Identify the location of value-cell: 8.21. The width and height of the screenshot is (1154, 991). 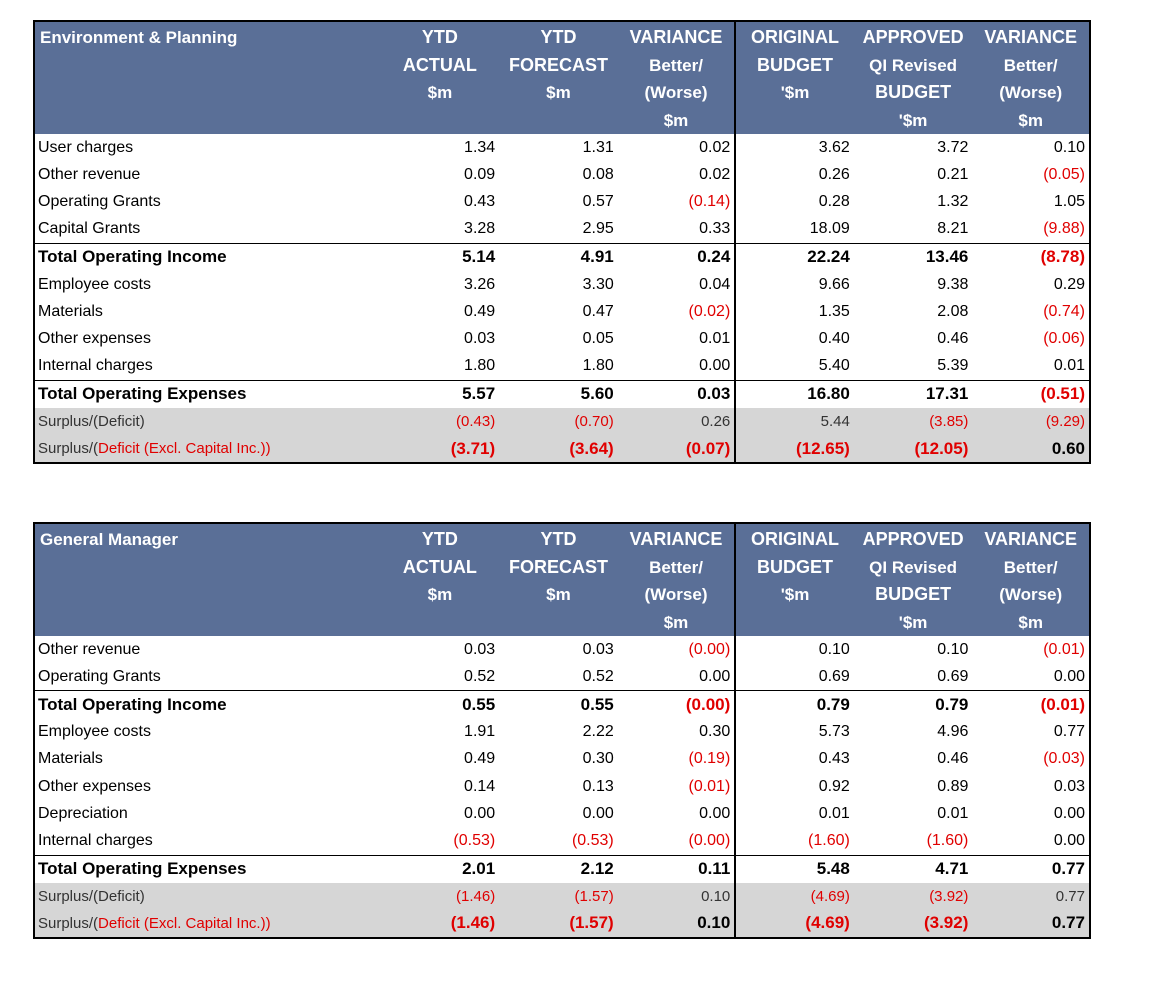
(953, 229).